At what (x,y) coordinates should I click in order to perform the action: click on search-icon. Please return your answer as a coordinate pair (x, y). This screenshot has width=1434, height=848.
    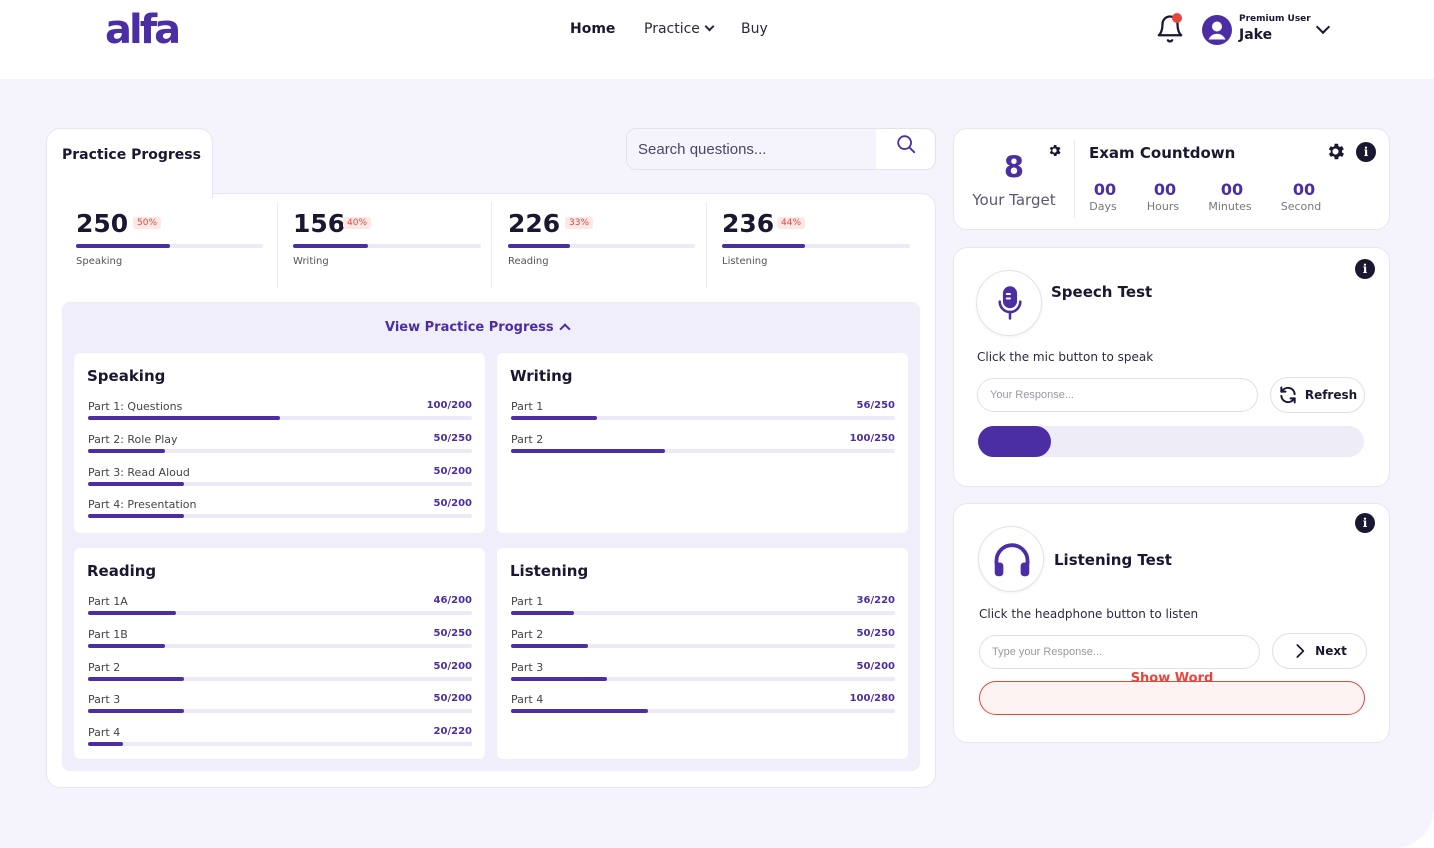
    Looking at the image, I should click on (906, 144).